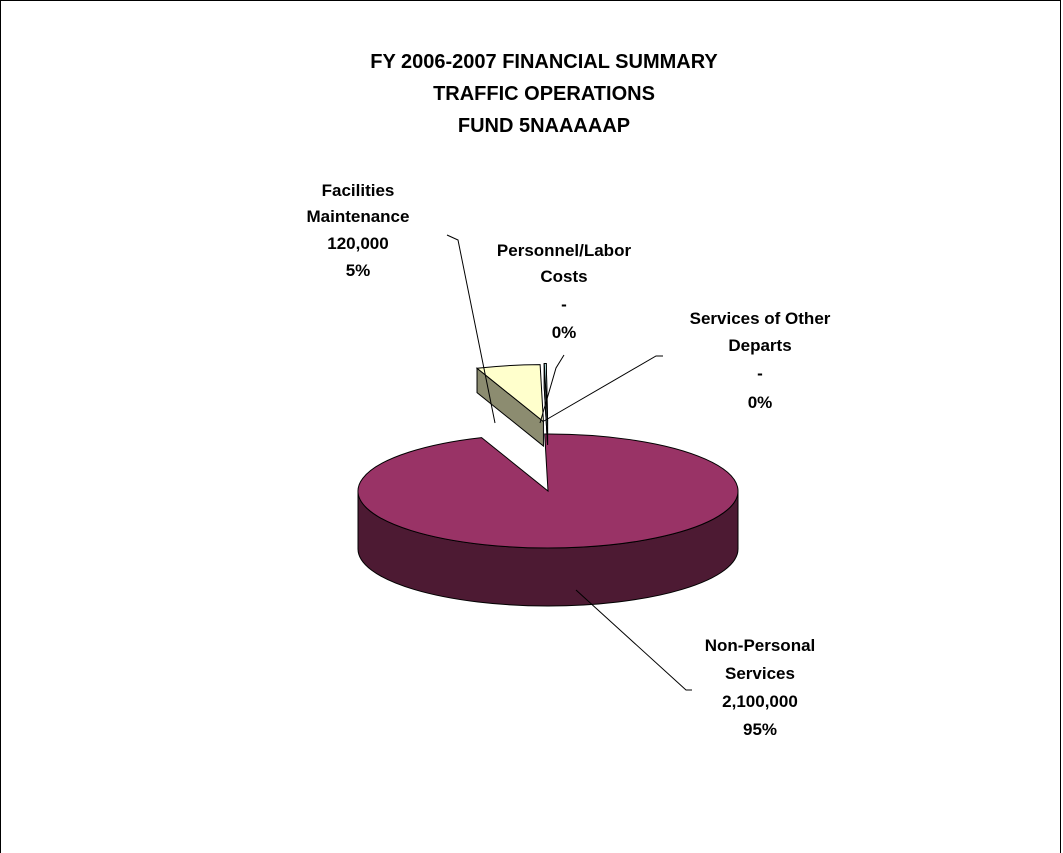 The image size is (1063, 853). Describe the element at coordinates (358, 216) in the screenshot. I see `label-facilities-name-2: Maintenance` at that location.